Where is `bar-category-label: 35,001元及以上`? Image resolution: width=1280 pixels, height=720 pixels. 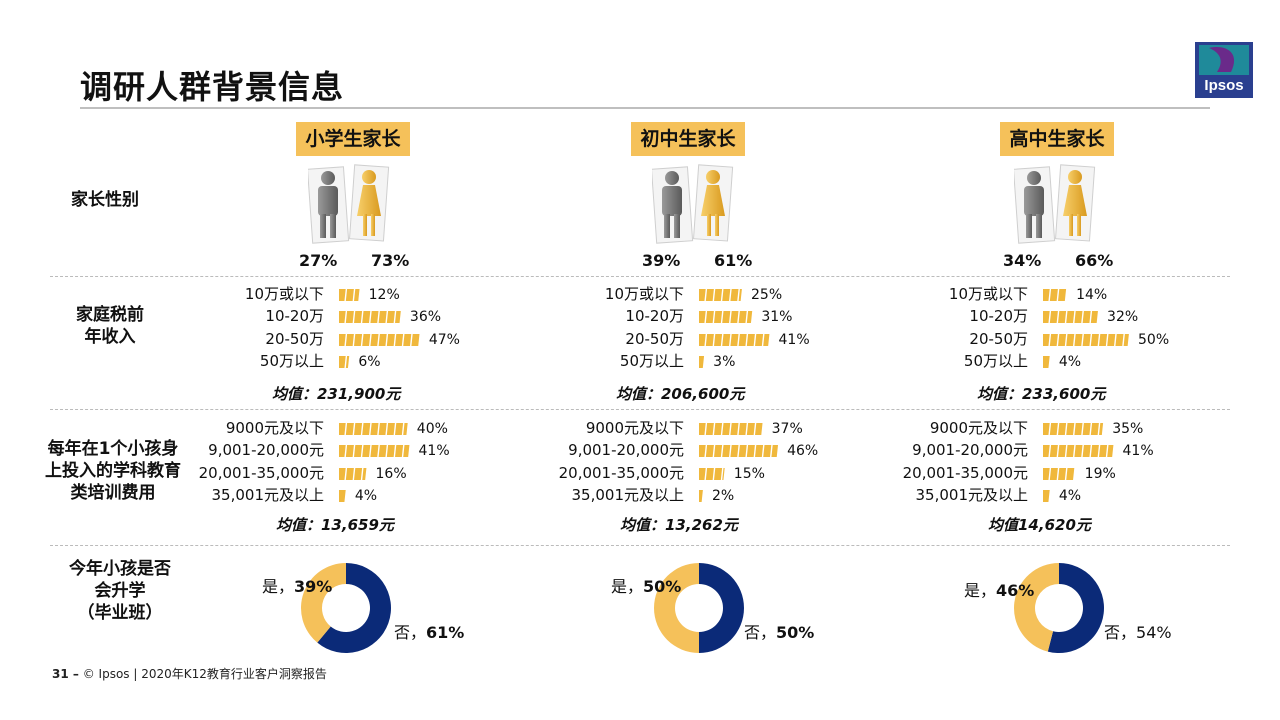
bar-category-label: 35,001元及以上 is located at coordinates (972, 494).